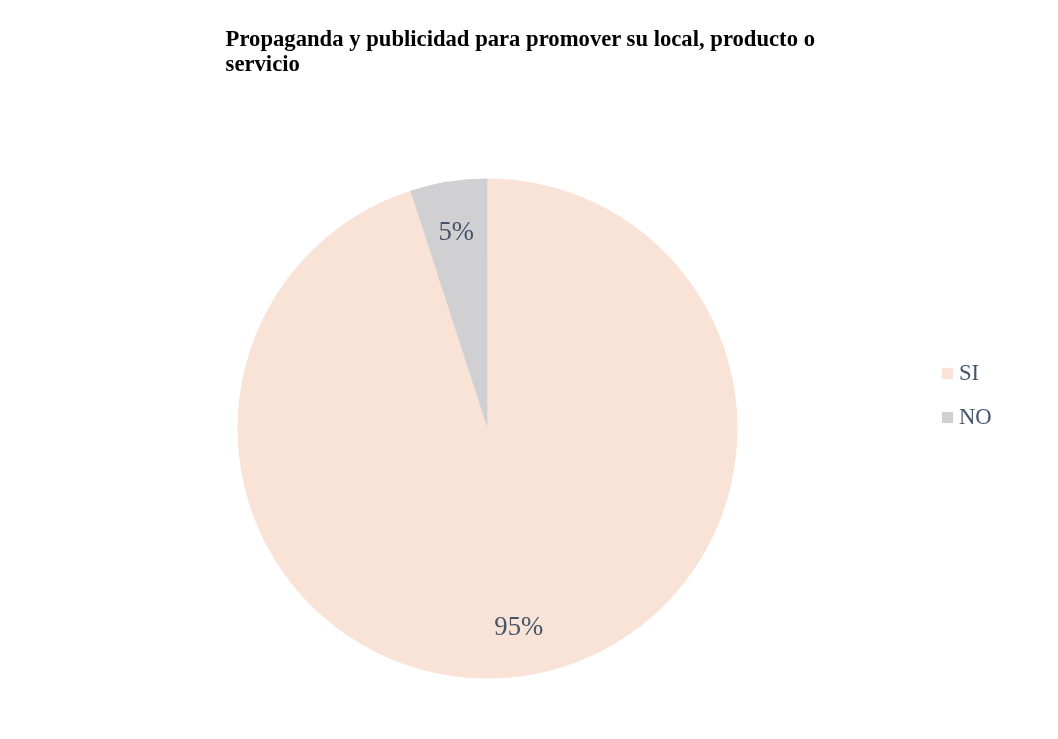 The height and width of the screenshot is (739, 1058). Describe the element at coordinates (520, 50) in the screenshot. I see `chart-title: Propaganda y publicidad para promover su local, producto o servicio` at that location.